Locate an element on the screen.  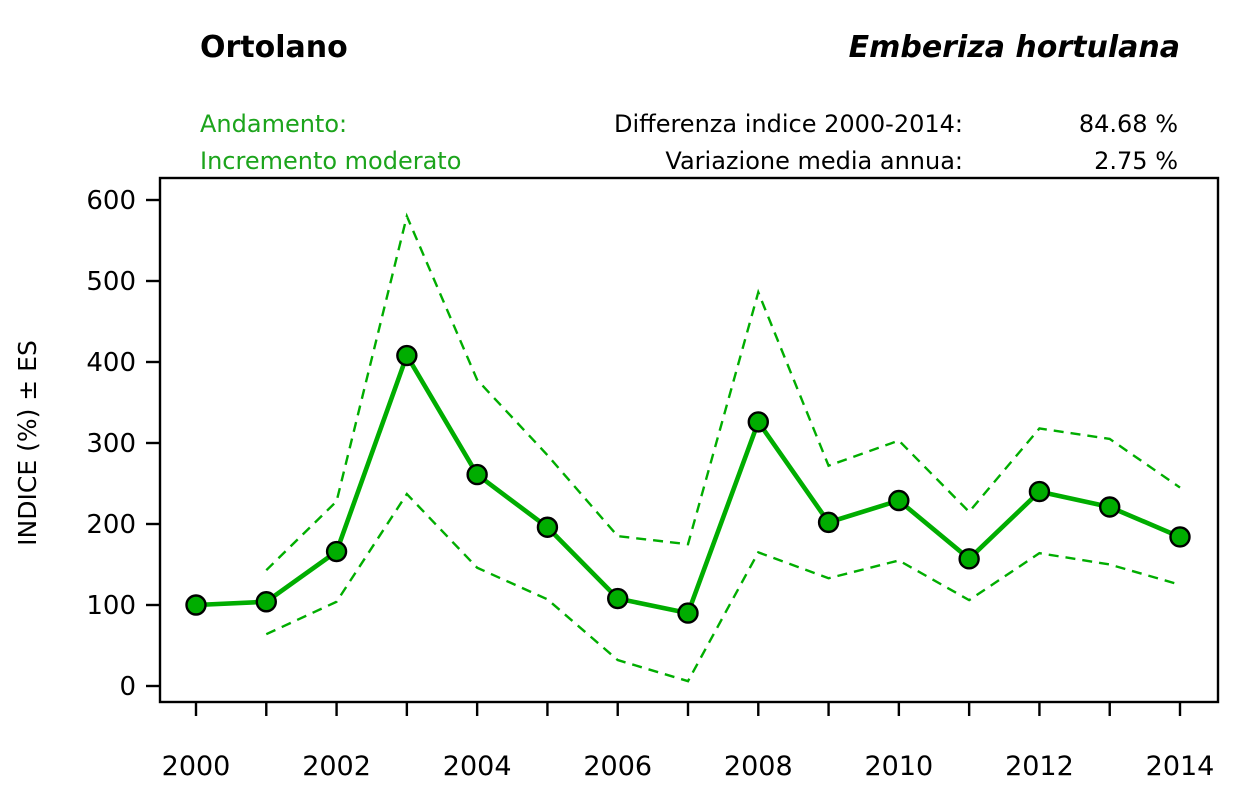
y-axis-tick-label: 600 is located at coordinates (111, 201).